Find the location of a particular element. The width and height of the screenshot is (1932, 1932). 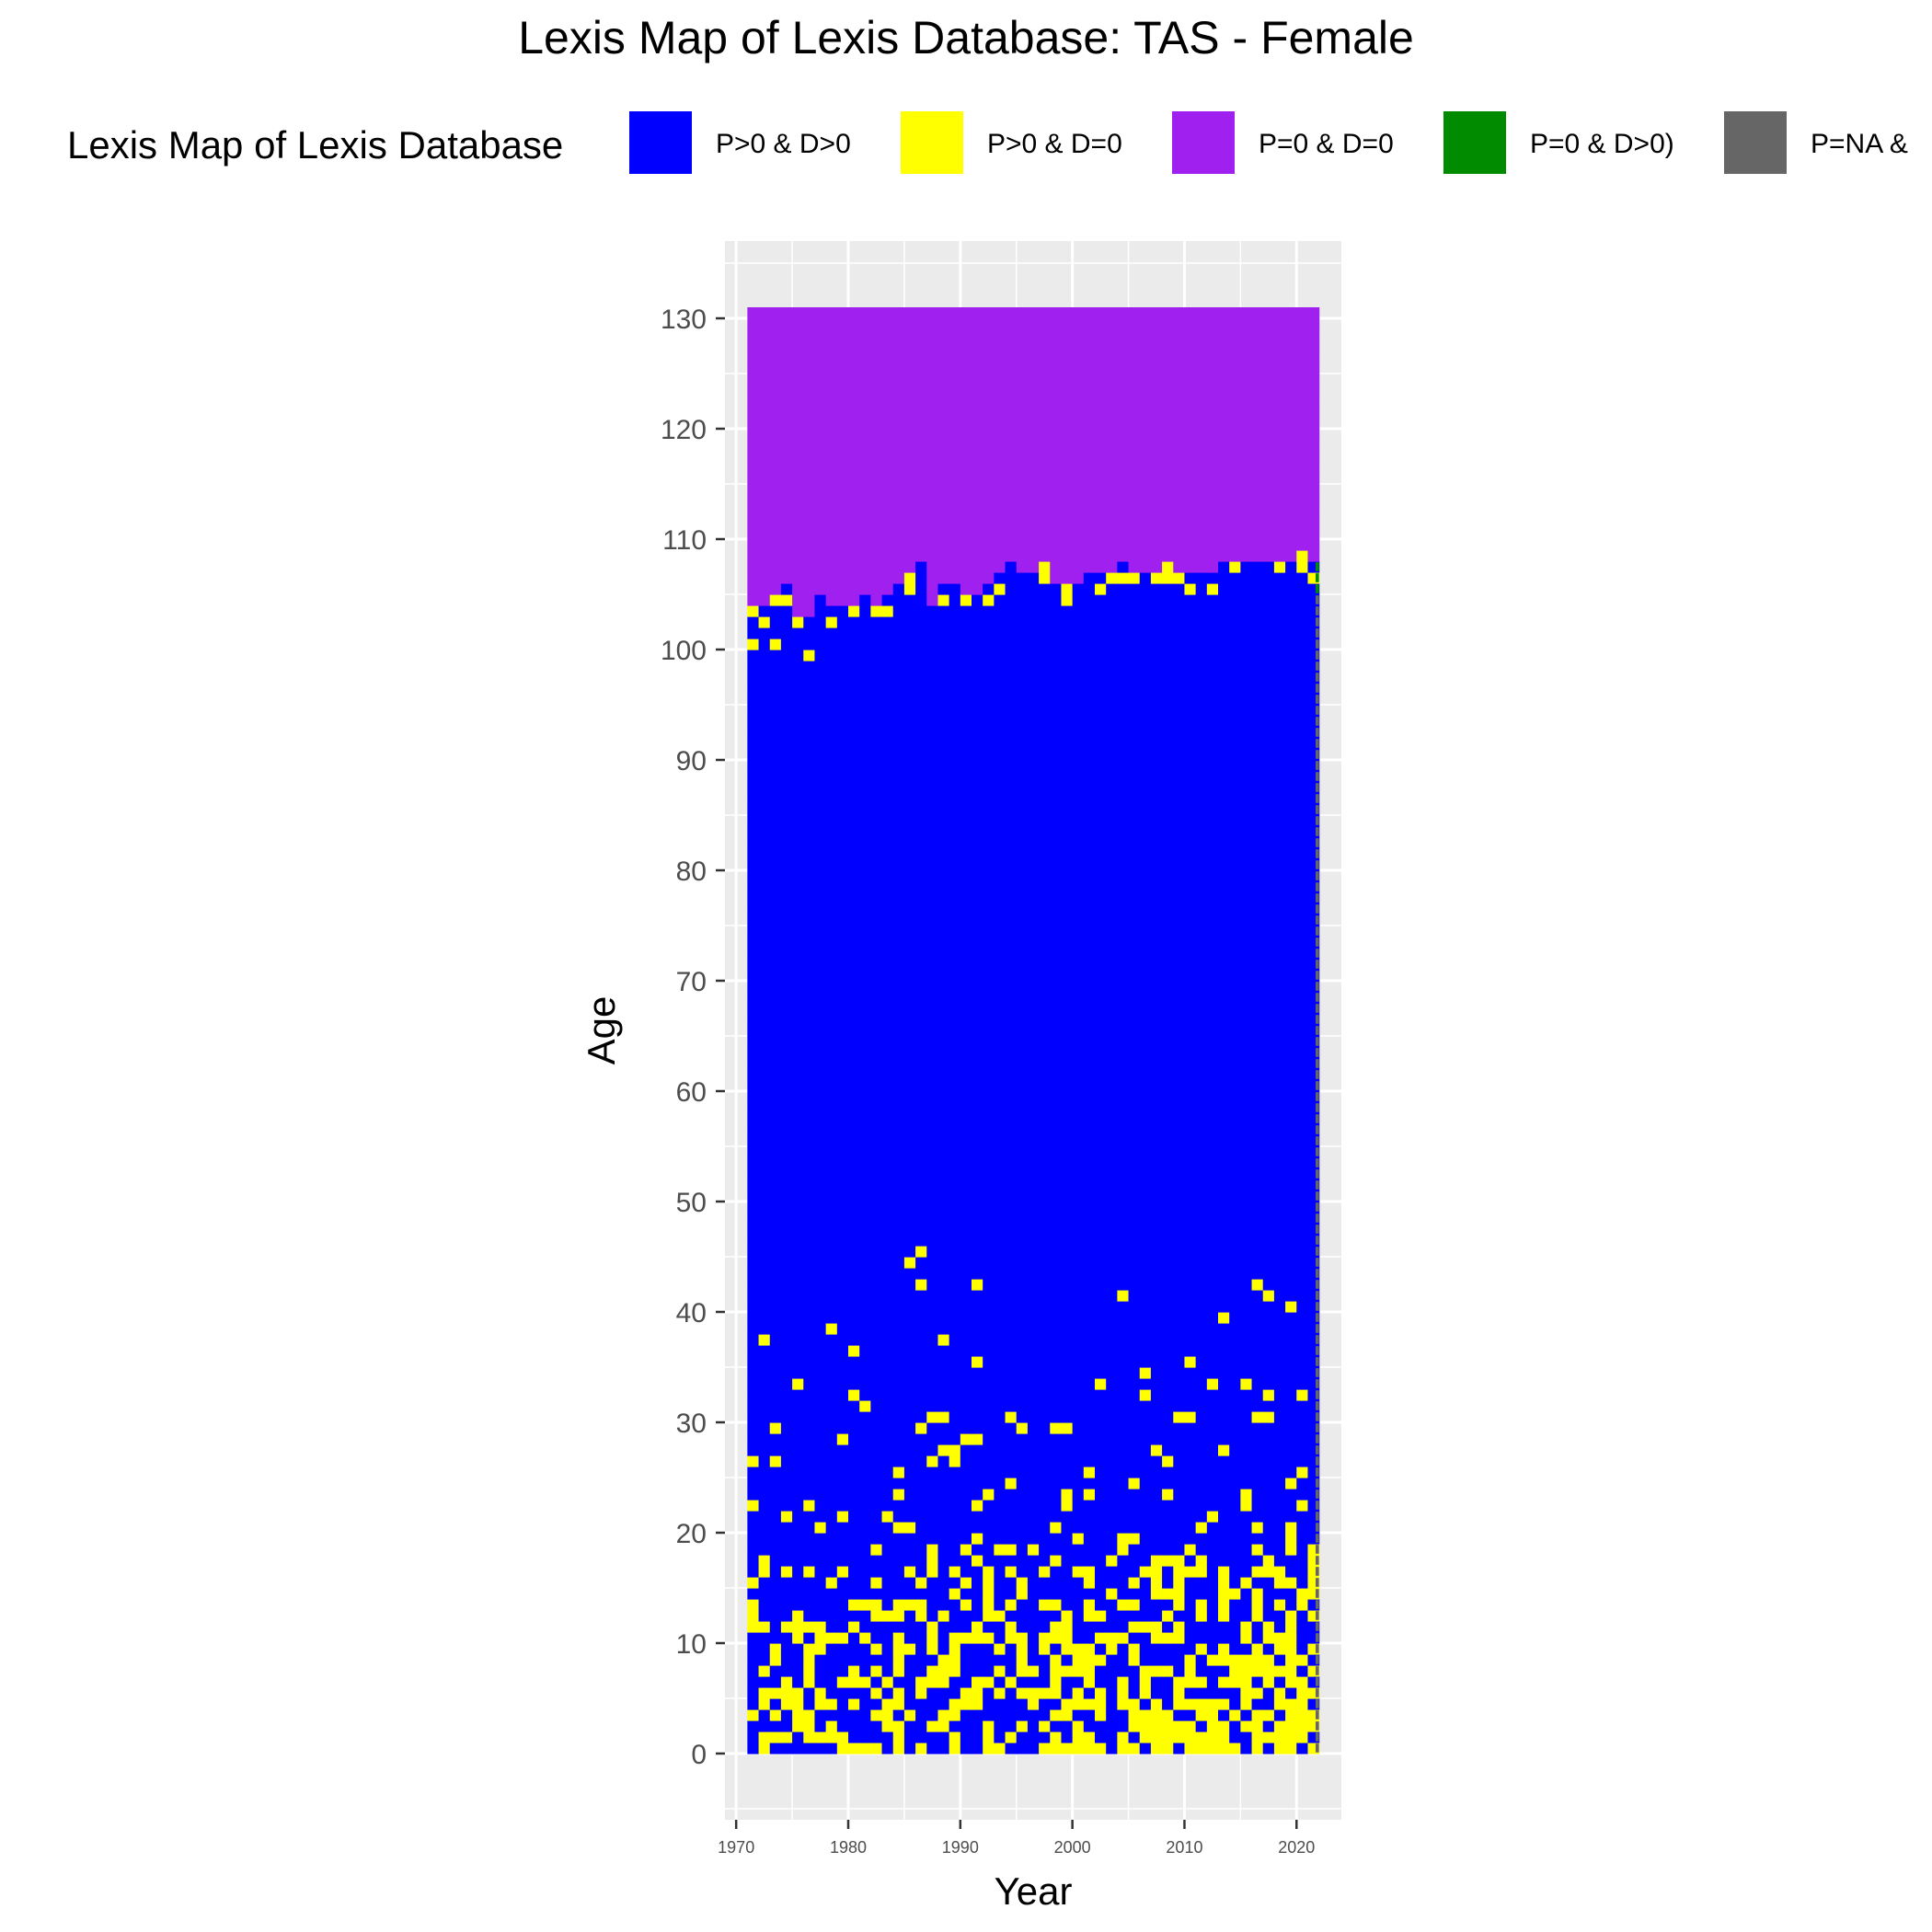

legend-key-p-zero-d-zero is located at coordinates (1203, 142).